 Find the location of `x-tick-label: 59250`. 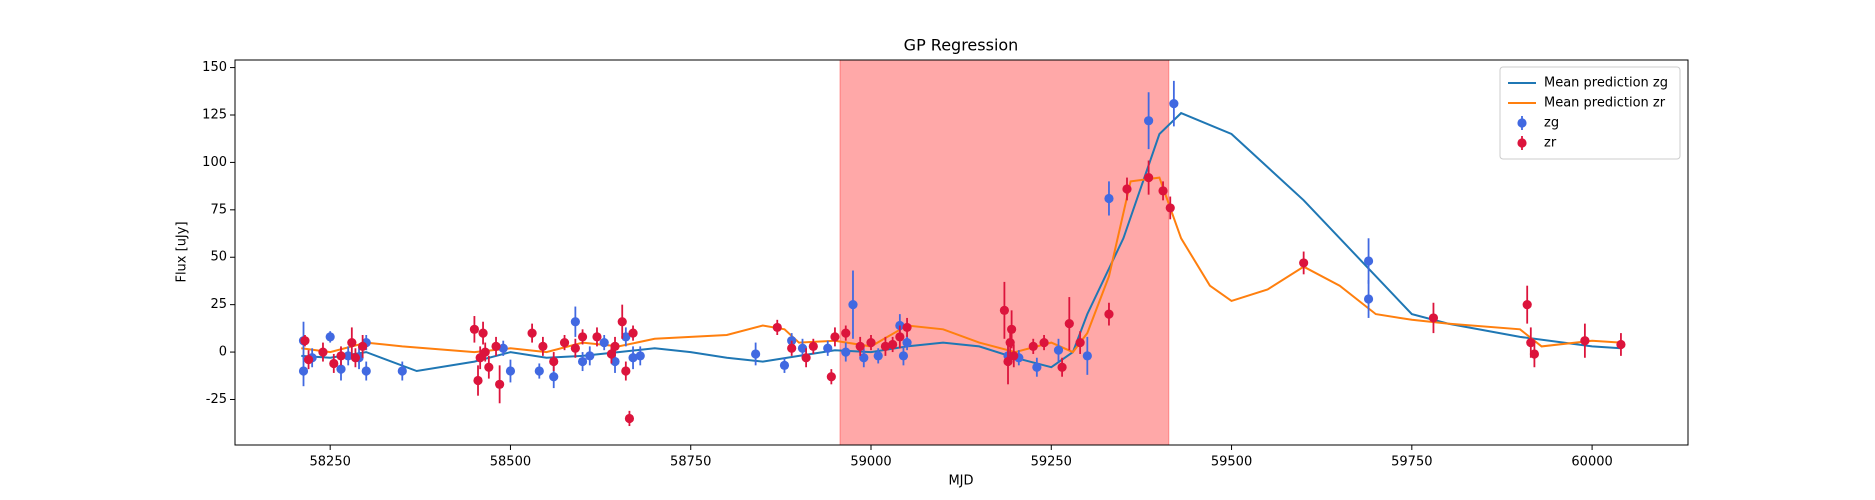

x-tick-label: 59250 is located at coordinates (1051, 462).